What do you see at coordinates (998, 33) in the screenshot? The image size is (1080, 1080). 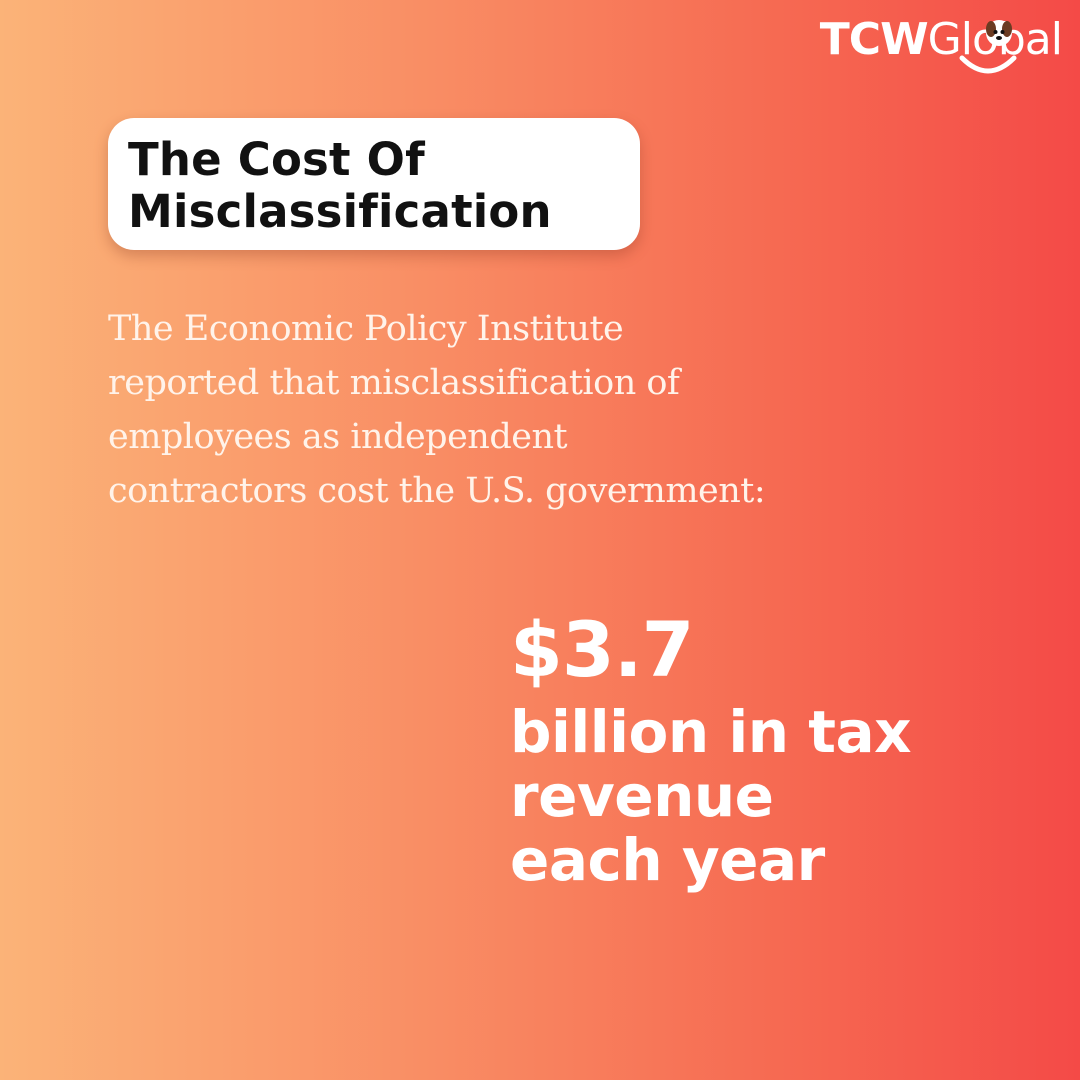 I see `dog-mascot-icon` at bounding box center [998, 33].